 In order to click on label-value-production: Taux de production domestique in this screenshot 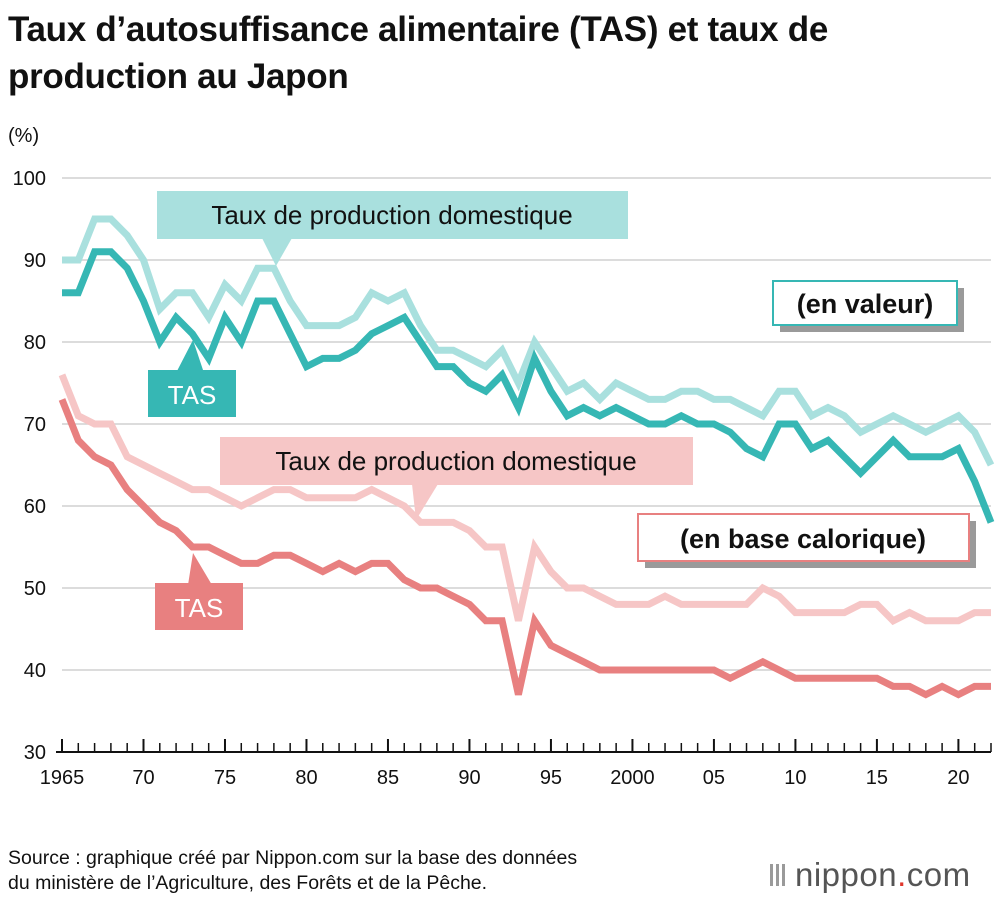, I will do `click(392, 228)`.